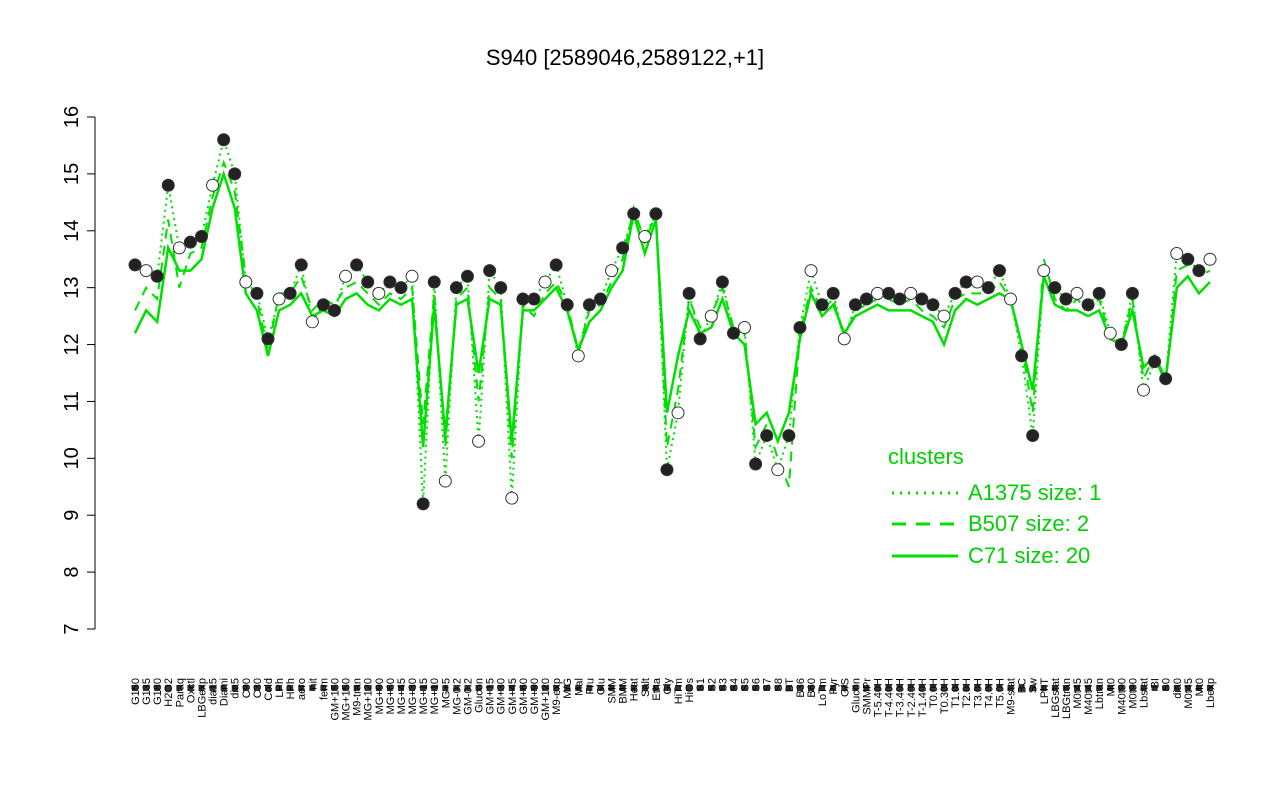 The image size is (1280, 800). Describe the element at coordinates (901, 697) in the screenshot. I see `x-tick-label: T-3.40H` at that location.